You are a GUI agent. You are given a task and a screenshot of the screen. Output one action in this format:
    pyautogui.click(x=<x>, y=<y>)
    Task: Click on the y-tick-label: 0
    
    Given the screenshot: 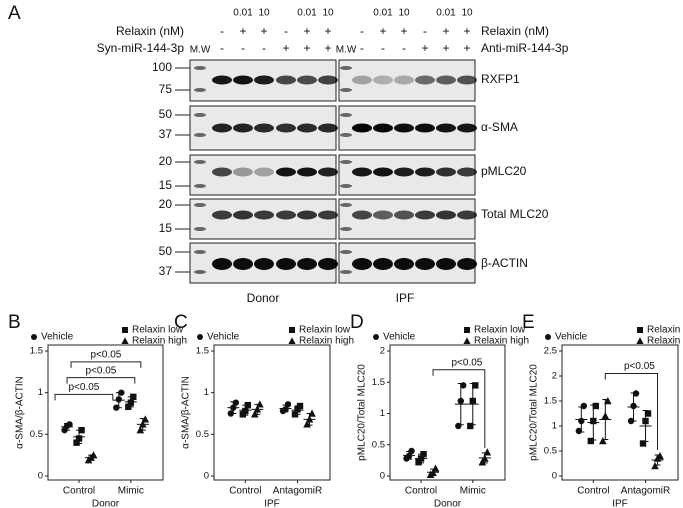 What is the action you would take?
    pyautogui.click(x=40, y=476)
    